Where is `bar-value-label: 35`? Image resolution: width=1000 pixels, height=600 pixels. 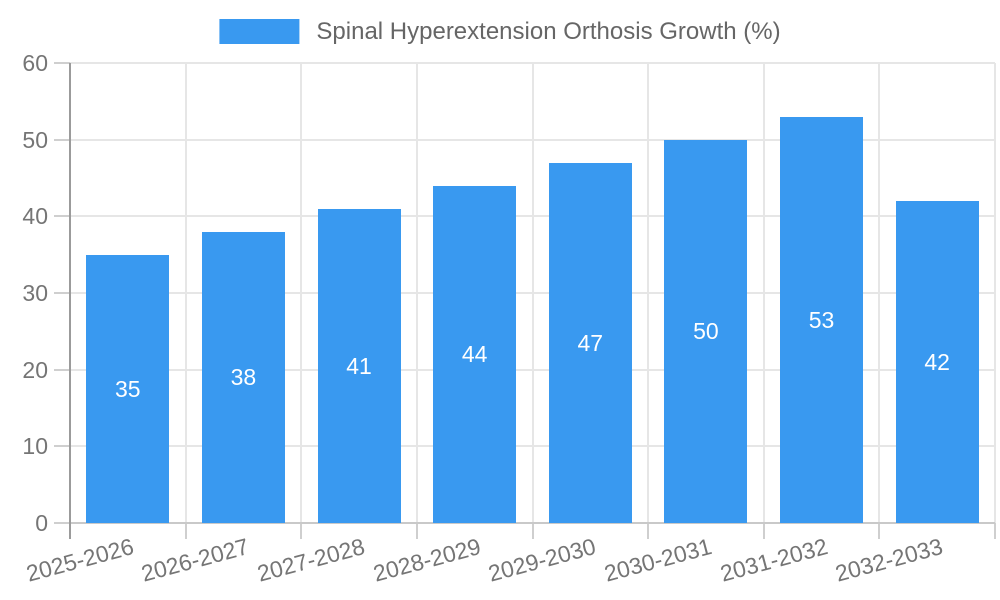
bar-value-label: 35 is located at coordinates (128, 388).